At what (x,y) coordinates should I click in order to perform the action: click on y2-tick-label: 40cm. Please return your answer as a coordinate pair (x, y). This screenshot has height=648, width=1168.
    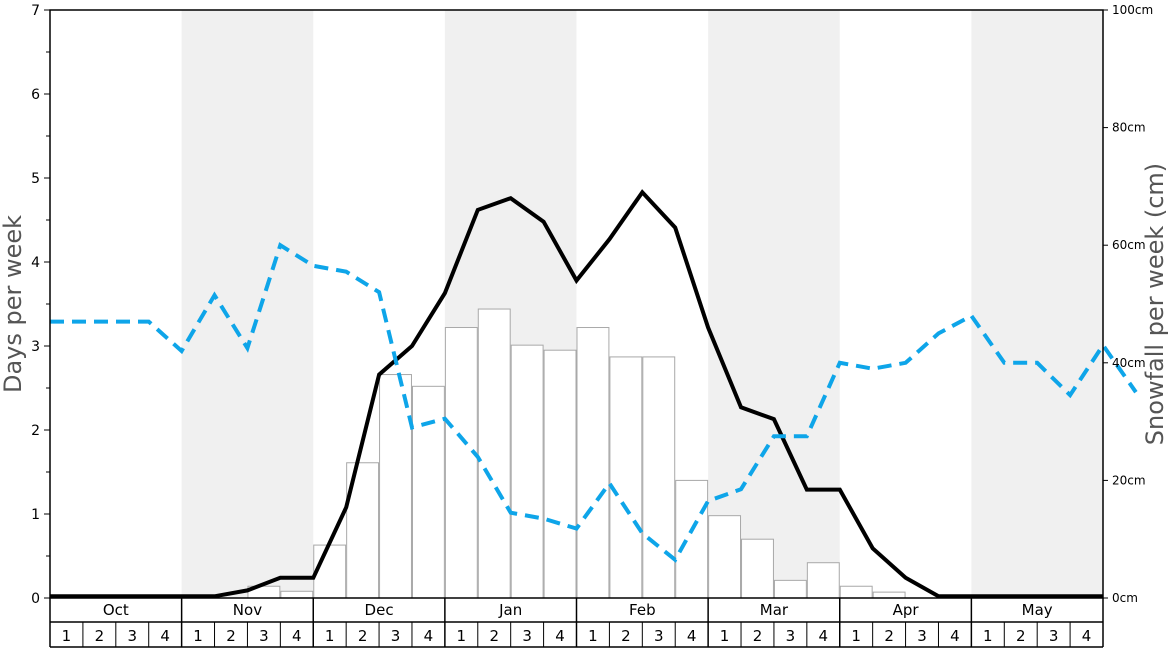
    Looking at the image, I should click on (1129, 363).